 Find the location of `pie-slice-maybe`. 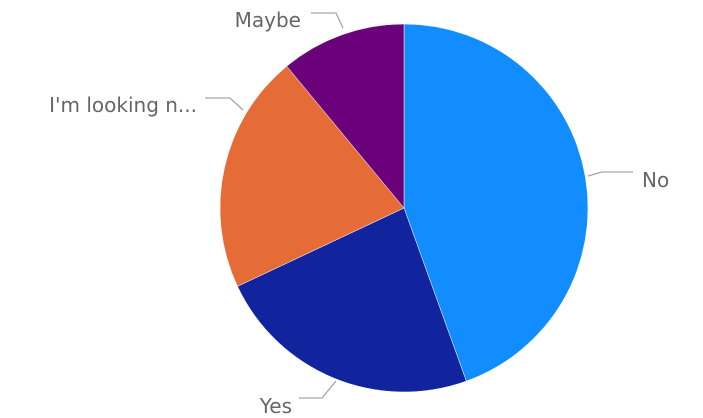

pie-slice-maybe is located at coordinates (345, 116).